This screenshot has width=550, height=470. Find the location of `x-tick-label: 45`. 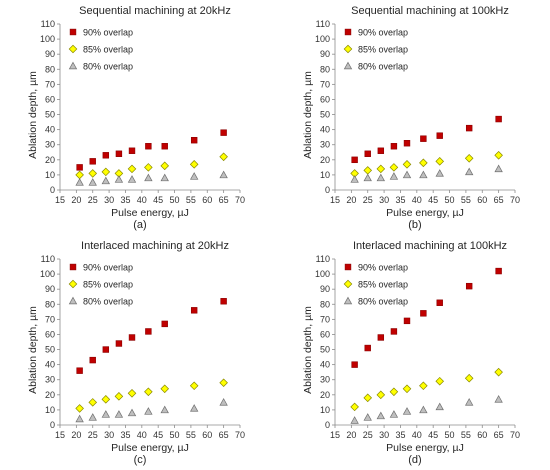

x-tick-label: 45 is located at coordinates (158, 200).